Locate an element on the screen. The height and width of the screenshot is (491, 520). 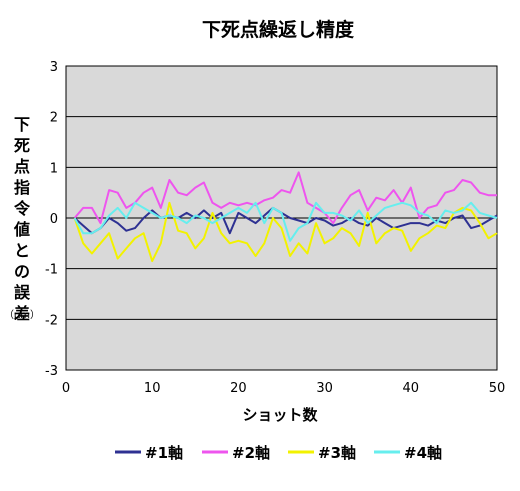
x-tick-label: 0 is located at coordinates (66, 388).